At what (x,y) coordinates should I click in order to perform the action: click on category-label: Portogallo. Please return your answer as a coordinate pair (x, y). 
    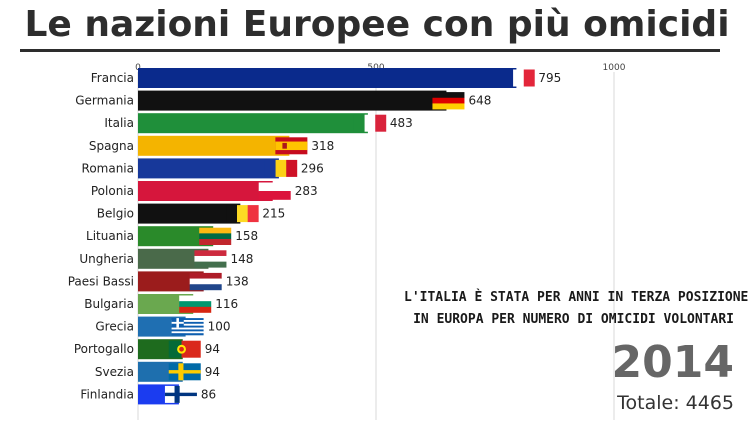
    Looking at the image, I should click on (104, 349).